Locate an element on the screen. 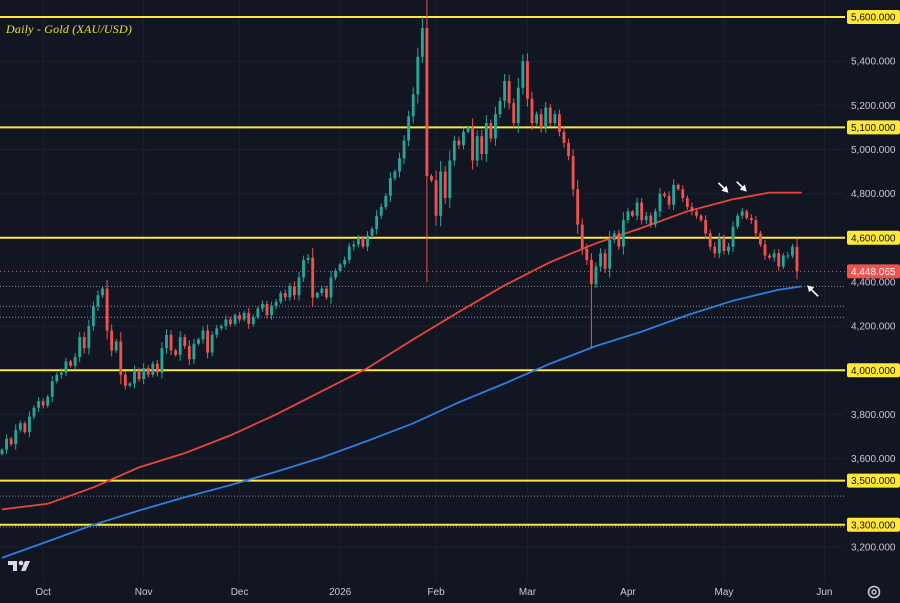 The width and height of the screenshot is (900, 603). price-tick-label: 3,600.000 is located at coordinates (873, 459).